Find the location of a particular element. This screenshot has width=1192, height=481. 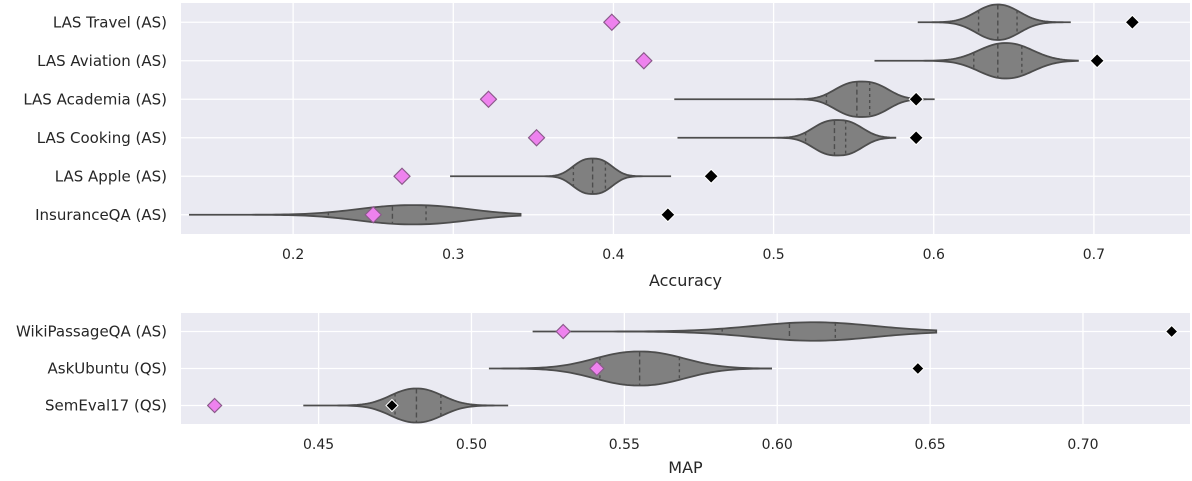

x-axis-title: MAP is located at coordinates (685, 467).